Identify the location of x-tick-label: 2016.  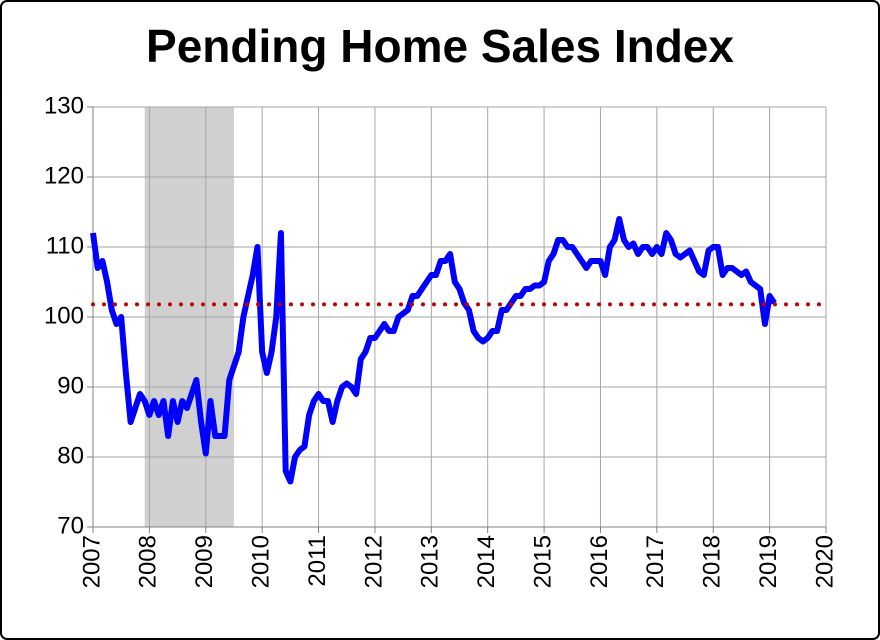
(599, 561).